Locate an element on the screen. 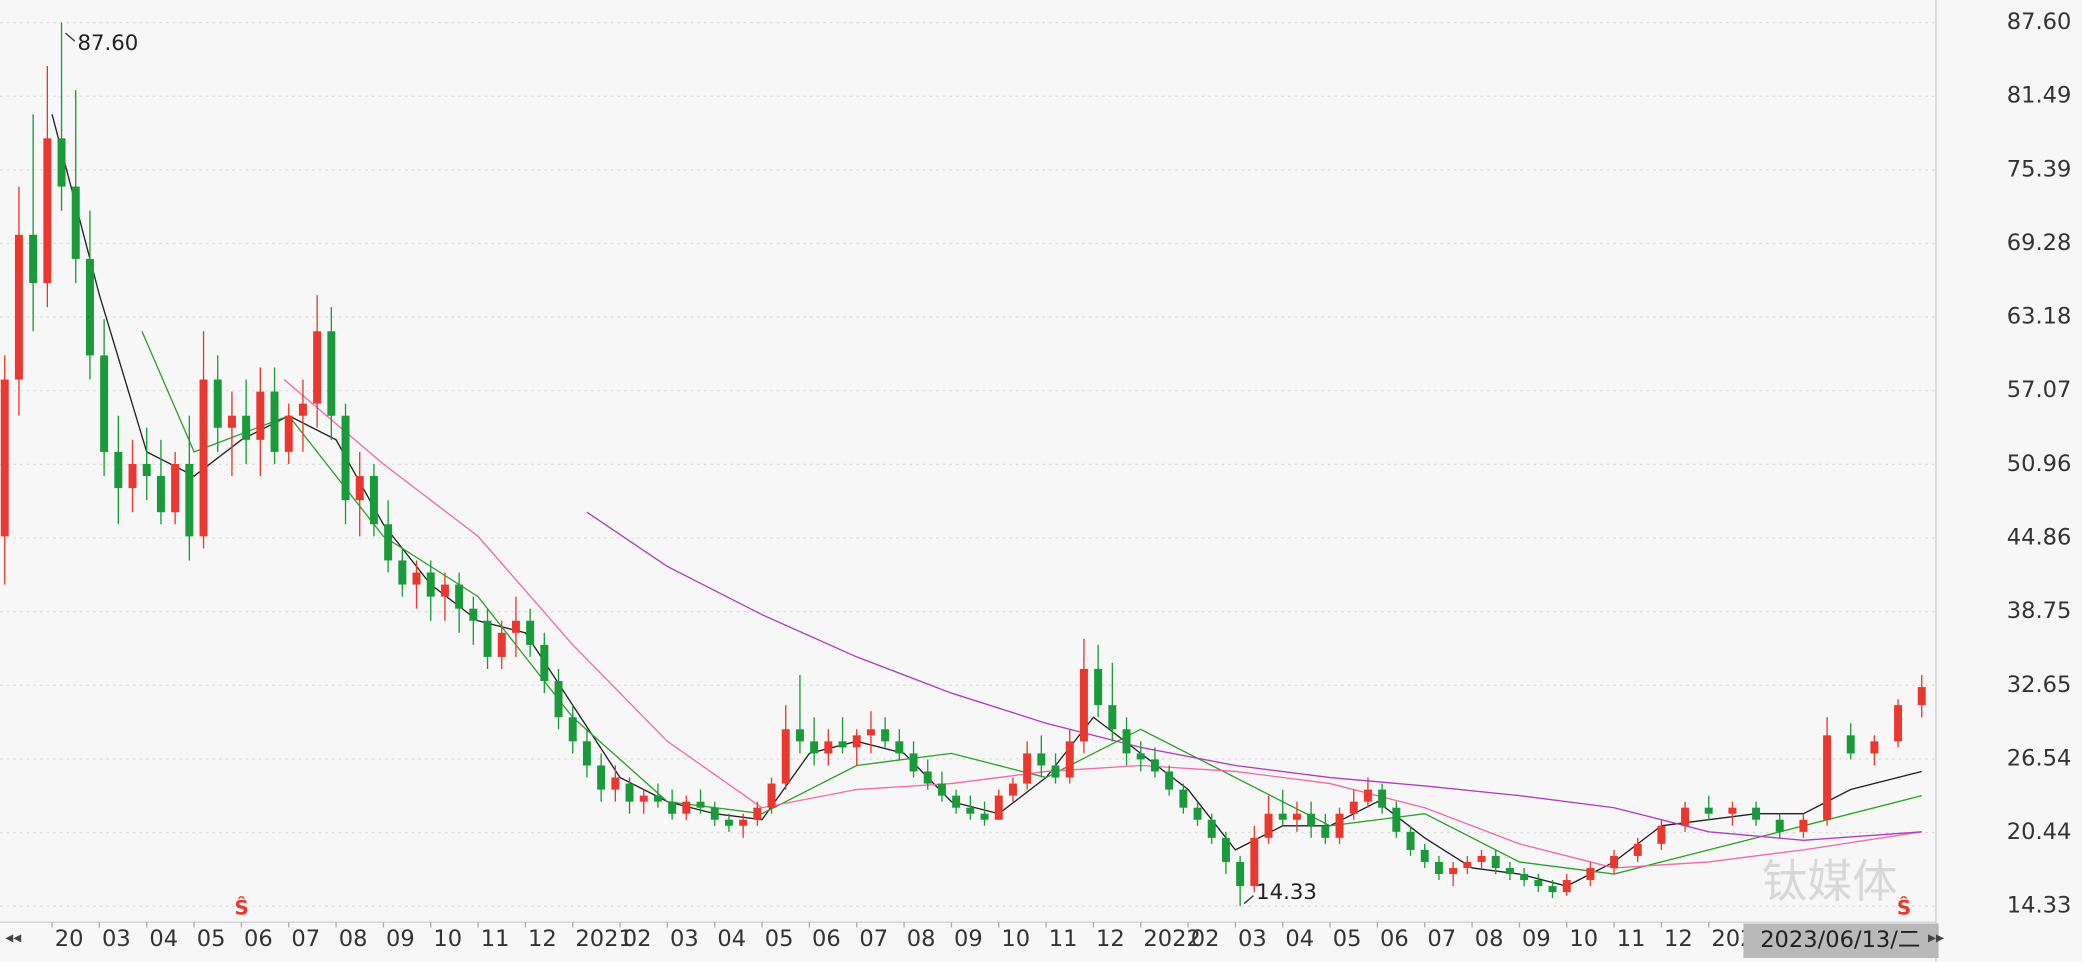  scroll-left-icon: ◂◂ is located at coordinates (13, 937).